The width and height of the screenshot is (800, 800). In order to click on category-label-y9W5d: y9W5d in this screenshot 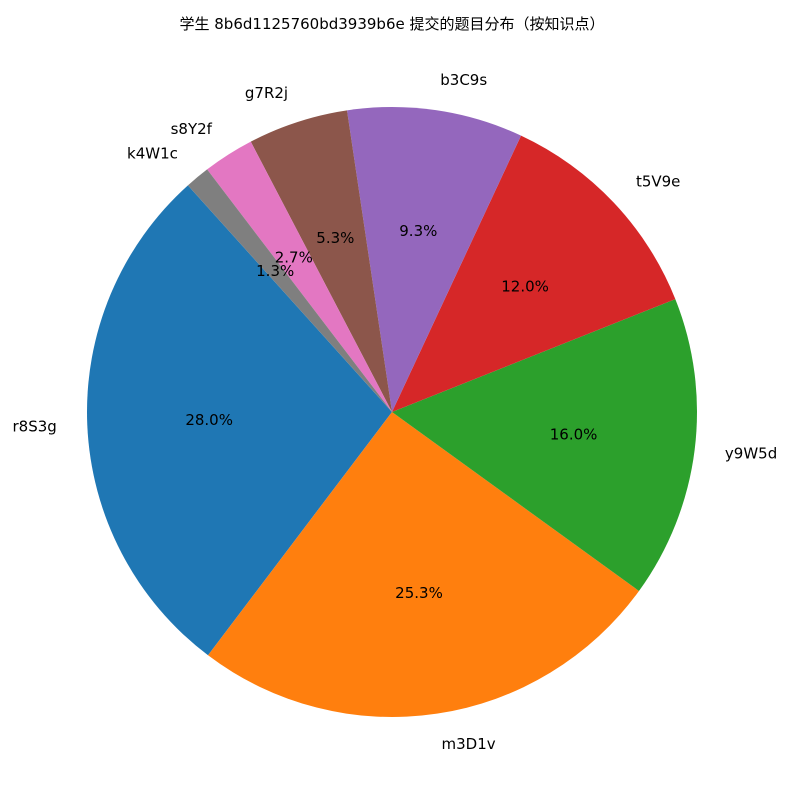, I will do `click(751, 453)`.